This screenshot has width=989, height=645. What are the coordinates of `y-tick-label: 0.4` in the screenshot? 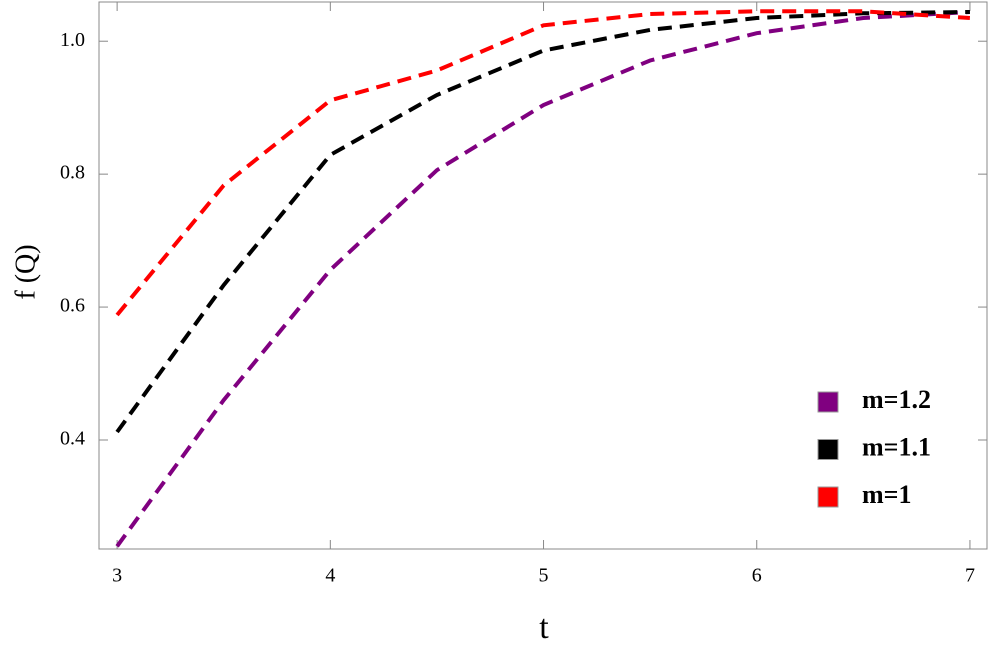 It's located at (72, 439).